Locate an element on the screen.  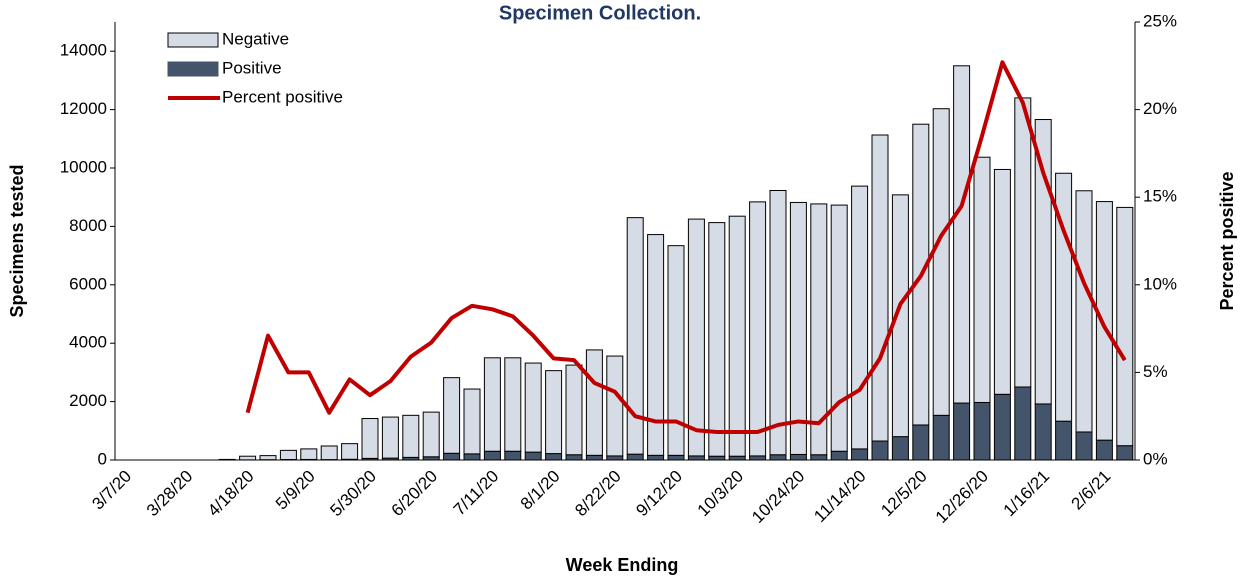
y2-tick-label: 5% is located at coordinates (1155, 371).